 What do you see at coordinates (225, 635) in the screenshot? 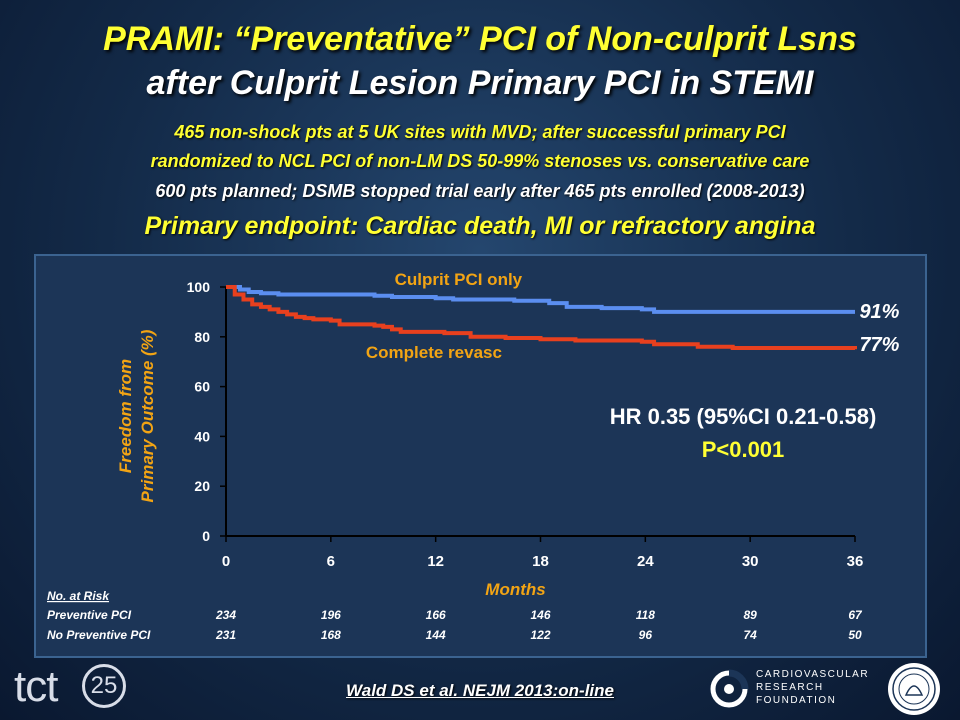
I see `risk-table-cell: 231` at bounding box center [225, 635].